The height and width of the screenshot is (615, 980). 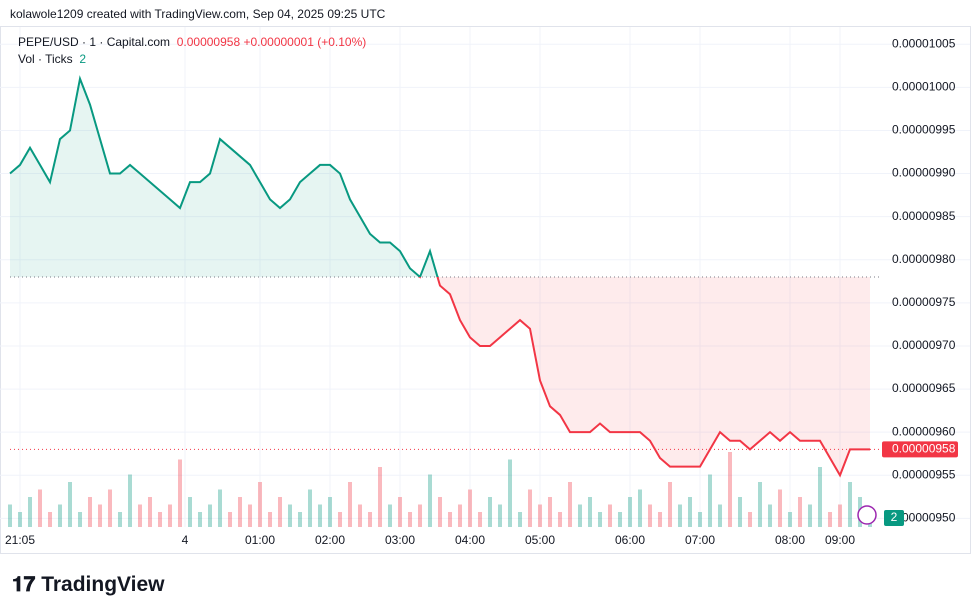 What do you see at coordinates (540, 540) in the screenshot?
I see `x-tick-label: 05:00` at bounding box center [540, 540].